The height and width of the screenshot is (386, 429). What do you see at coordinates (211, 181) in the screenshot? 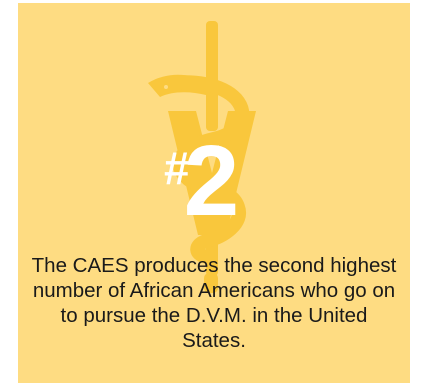
I see `rank-number: 2` at bounding box center [211, 181].